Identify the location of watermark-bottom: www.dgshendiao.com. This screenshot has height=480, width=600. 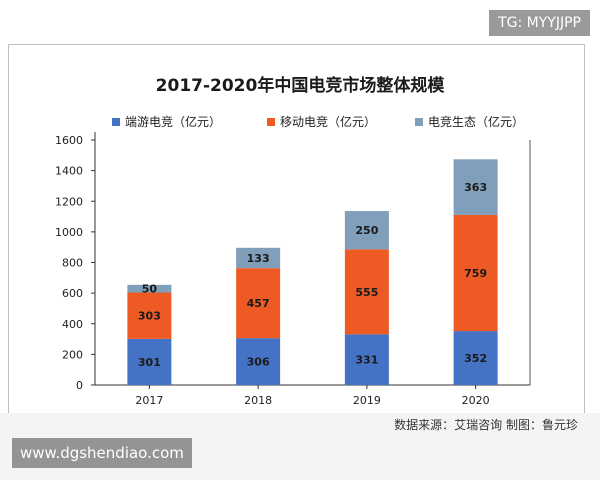
(102, 453).